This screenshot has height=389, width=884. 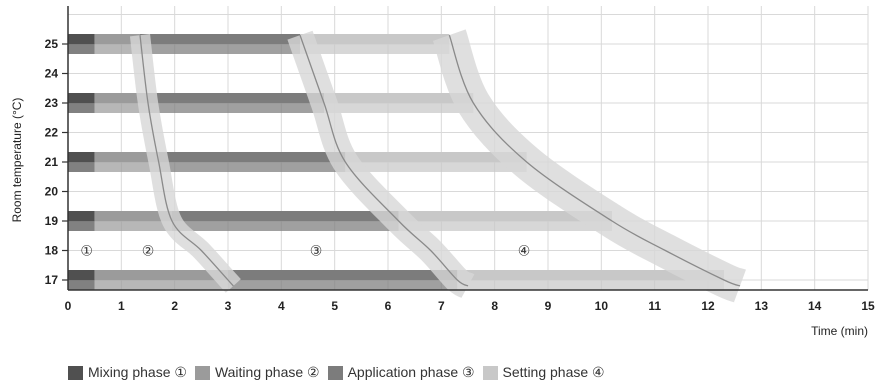 What do you see at coordinates (399, 98) in the screenshot?
I see `bar-series-4-temp-23-upper` at bounding box center [399, 98].